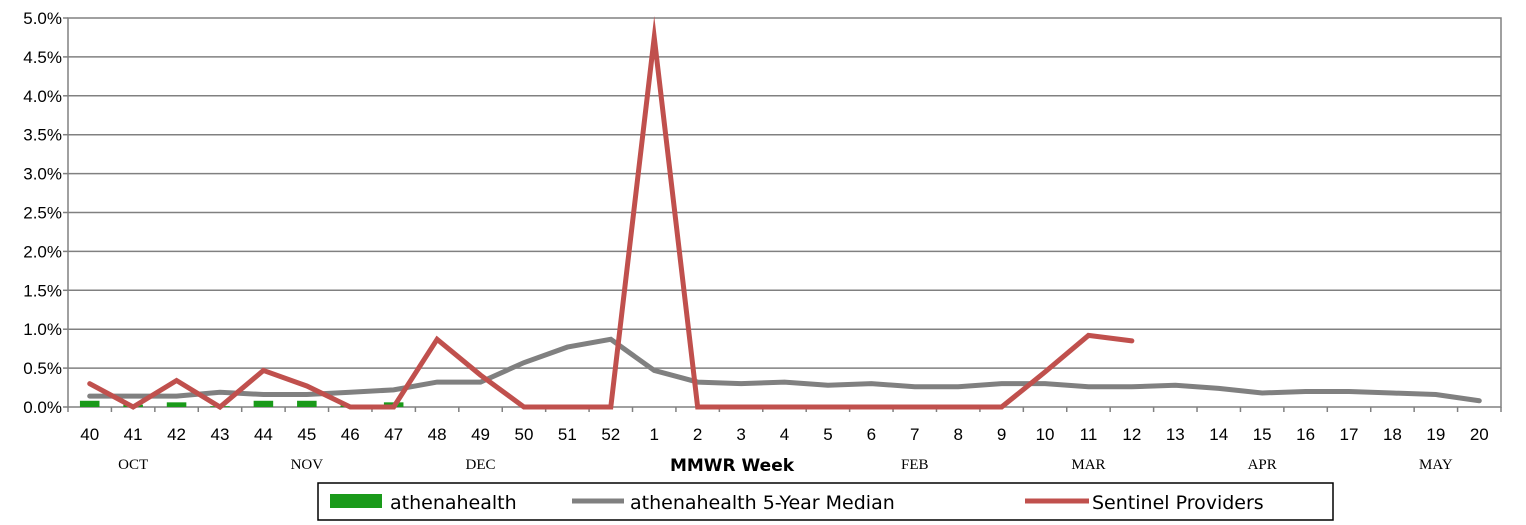 The height and width of the screenshot is (525, 1526). What do you see at coordinates (957, 434) in the screenshot?
I see `x-tick-label: 8` at bounding box center [957, 434].